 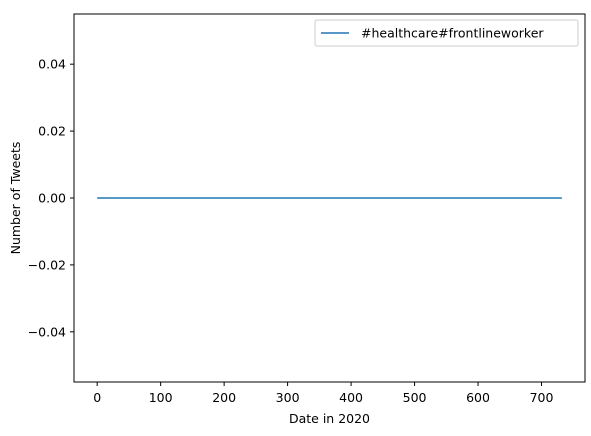 I want to click on x-tick-label: 100, so click(x=161, y=397).